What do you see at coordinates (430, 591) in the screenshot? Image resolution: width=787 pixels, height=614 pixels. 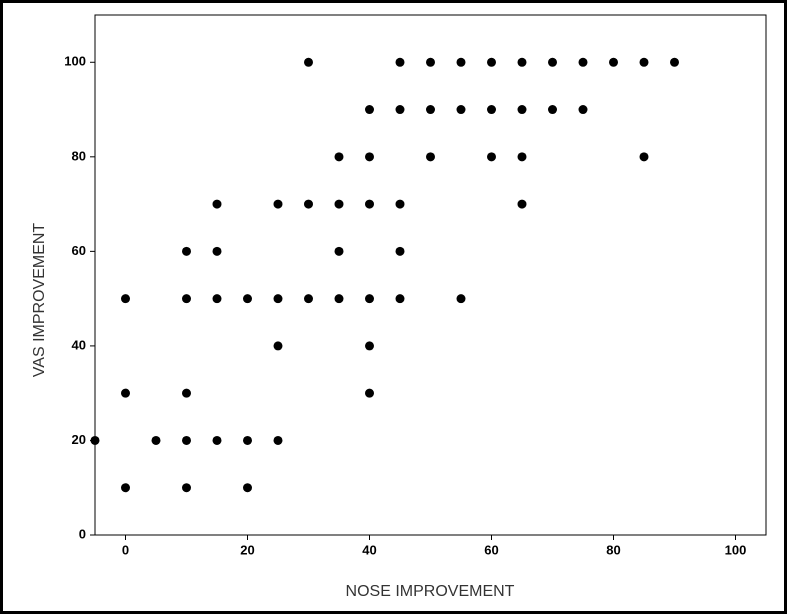 I see `x-axis-label: NOSE IMPROVEMENT` at bounding box center [430, 591].